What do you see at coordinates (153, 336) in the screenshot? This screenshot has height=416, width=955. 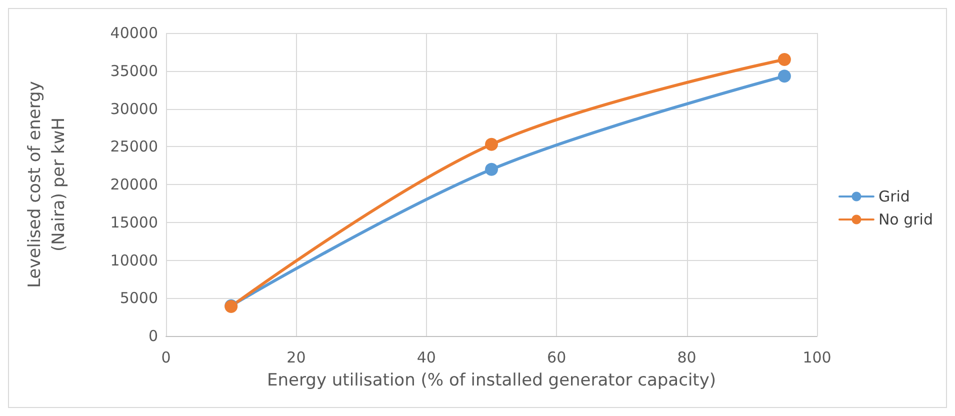 I see `y-tick-label: 0` at bounding box center [153, 336].